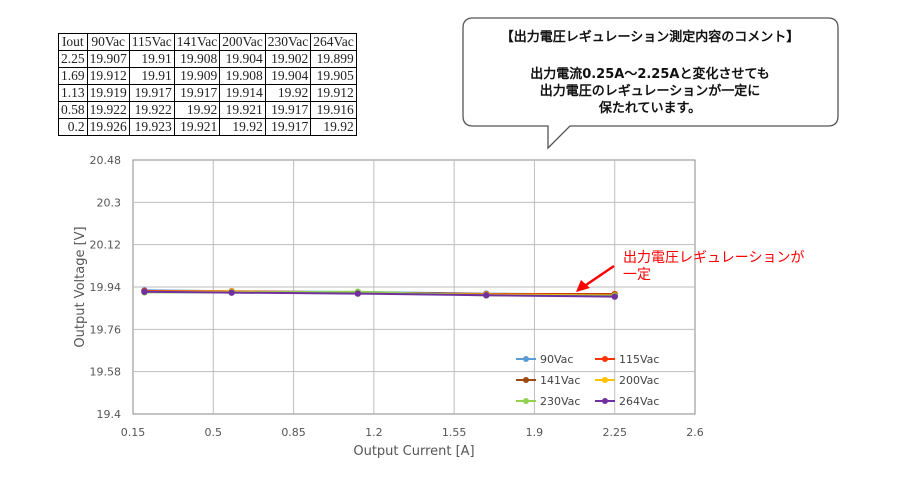  What do you see at coordinates (454, 432) in the screenshot?
I see `x-tick-label: 1.55` at bounding box center [454, 432].